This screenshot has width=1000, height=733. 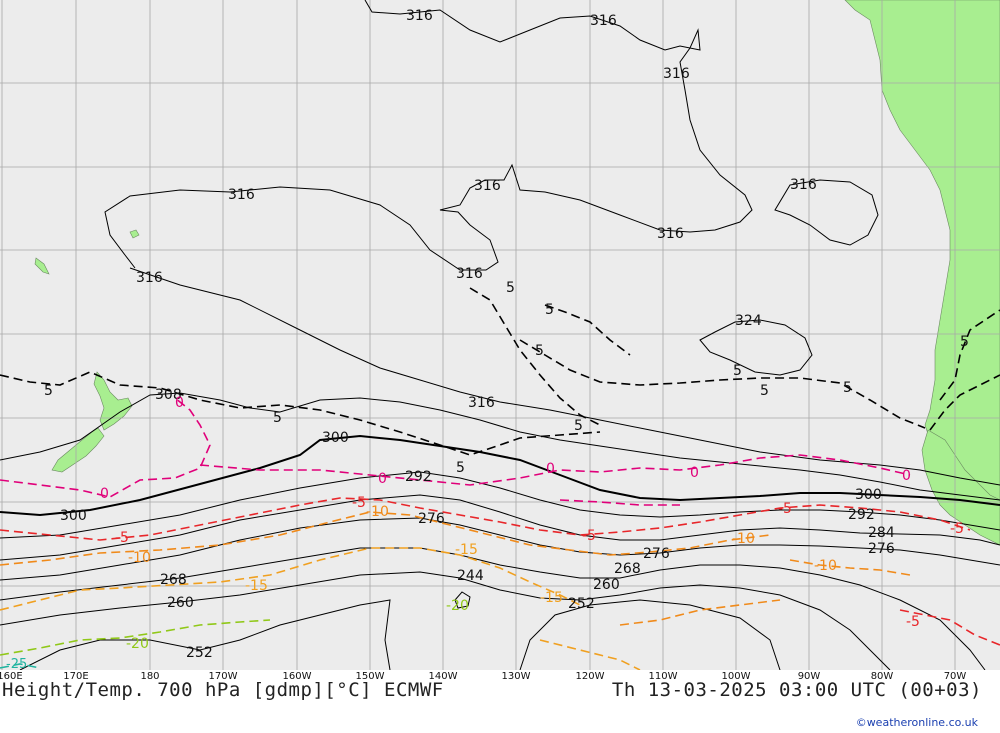 I want to click on longitude-label: 130W, so click(x=516, y=676).